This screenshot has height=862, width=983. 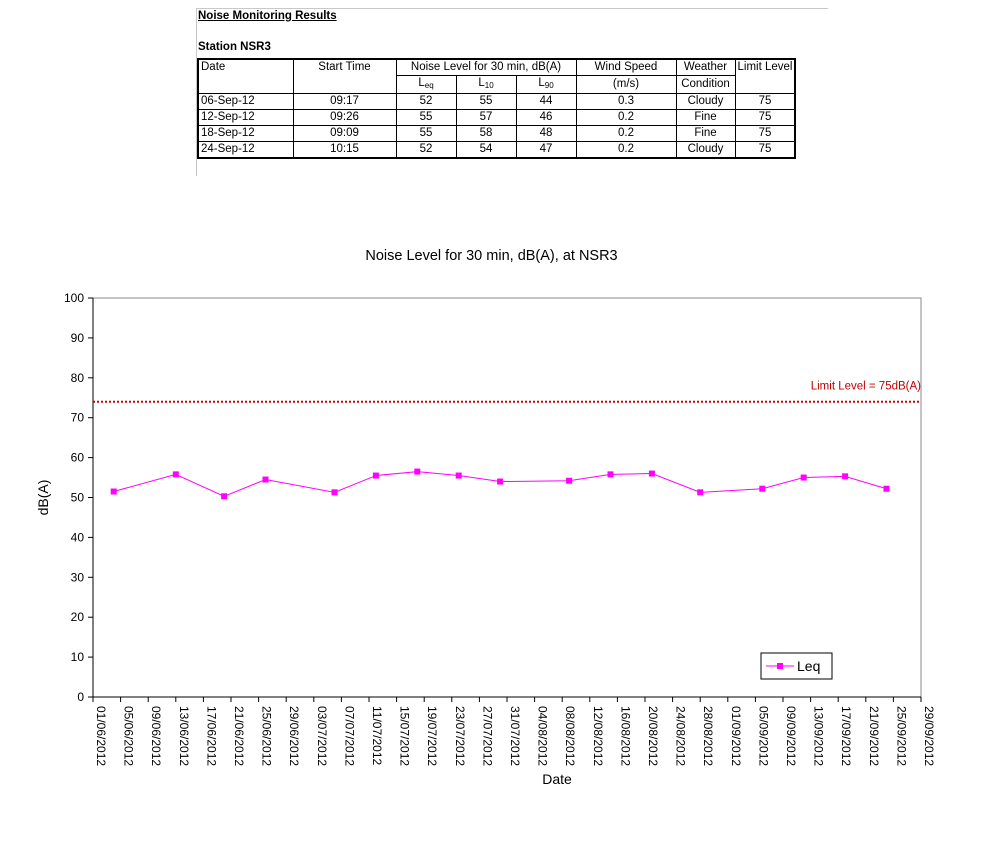 I want to click on x-tick-label: 24/08/2012, so click(x=681, y=736).